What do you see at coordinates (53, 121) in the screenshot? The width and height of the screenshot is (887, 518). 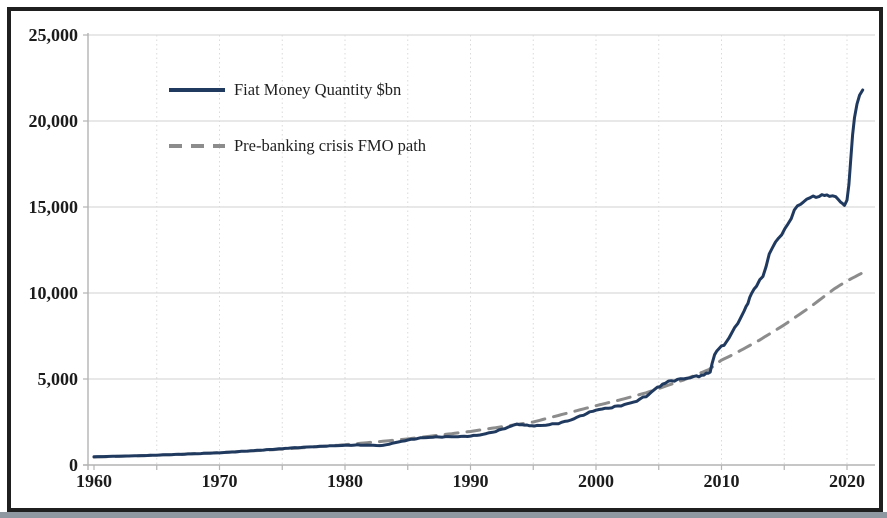 I see `y-axis-tick-label: 20,000` at bounding box center [53, 121].